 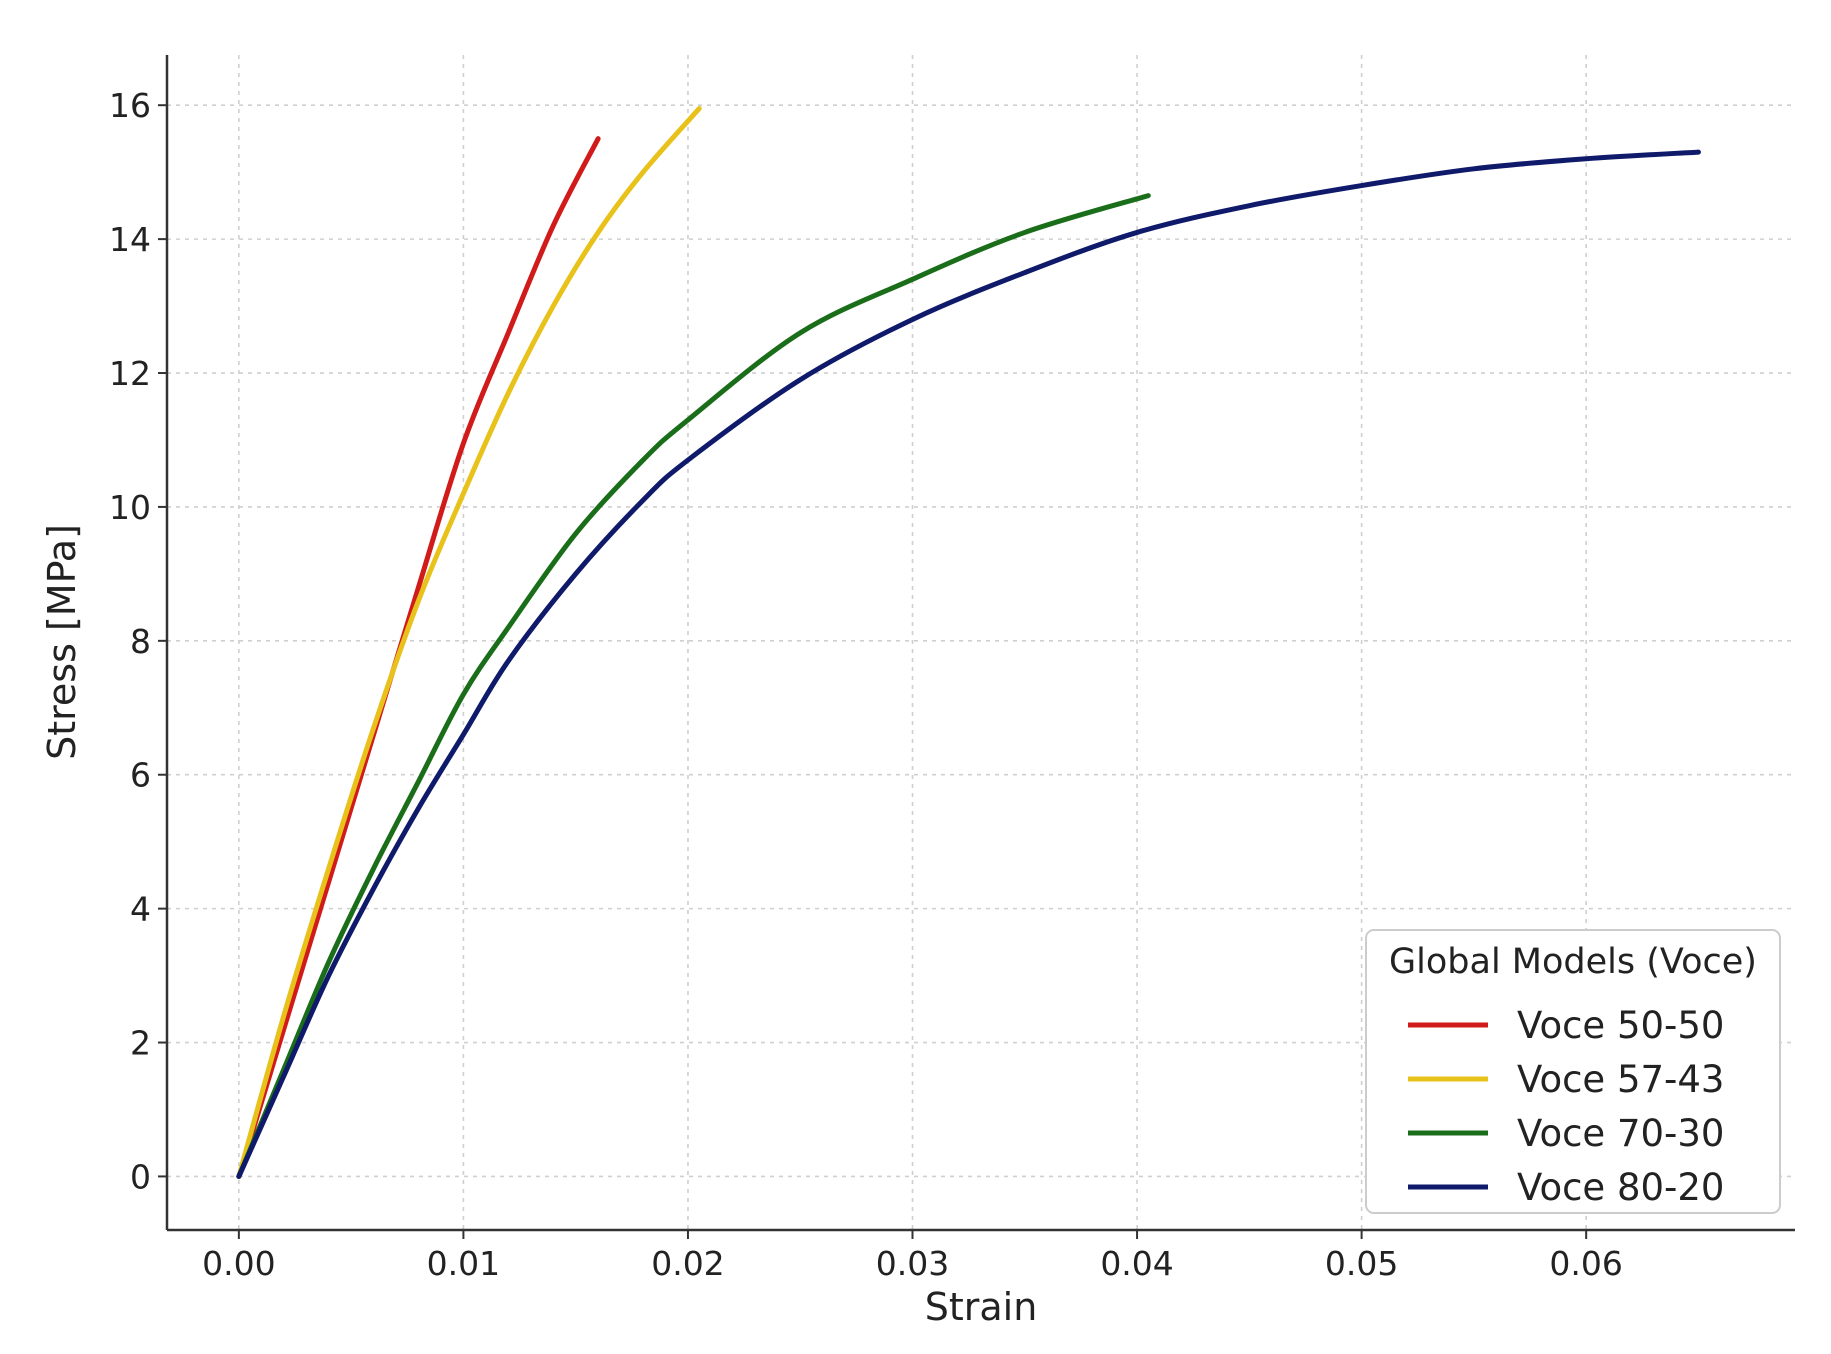 What do you see at coordinates (1573, 962) in the screenshot?
I see `legend-title: Global Models (Voce)` at bounding box center [1573, 962].